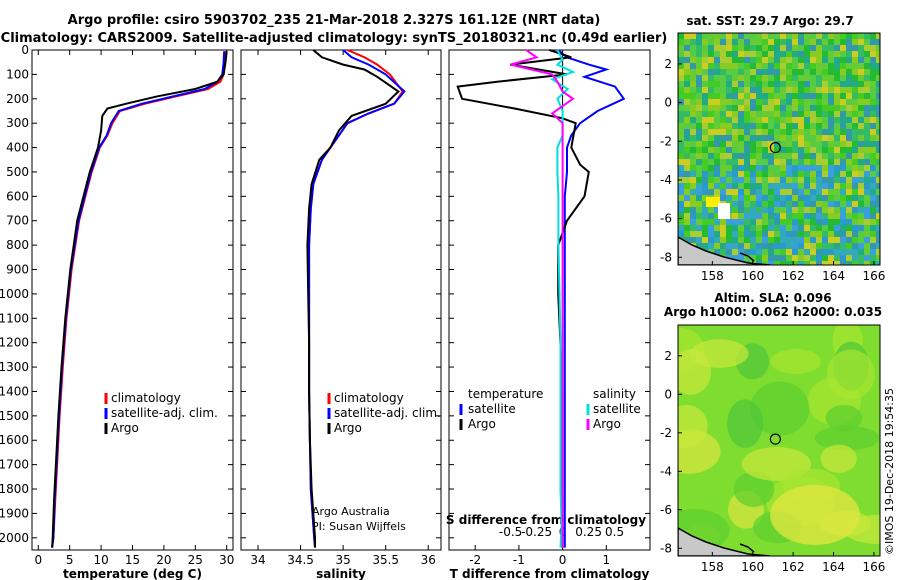 The height and width of the screenshot is (580, 900). Describe the element at coordinates (847, 438) in the screenshot. I see `sla-blob` at that location.